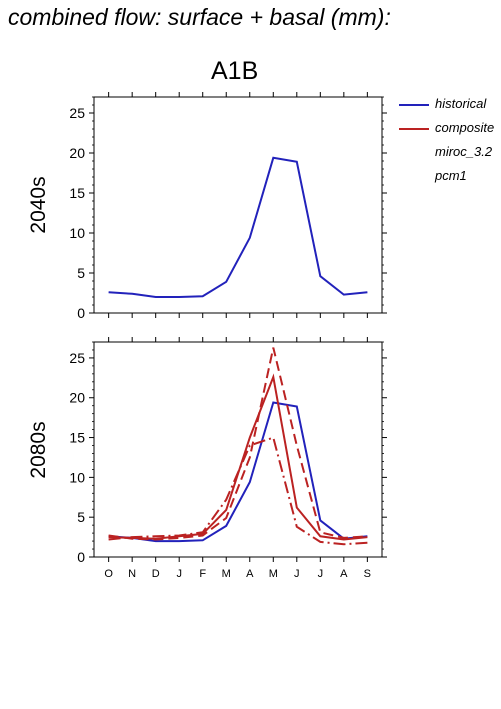  What do you see at coordinates (414, 105) in the screenshot?
I see `legend-line-historical` at bounding box center [414, 105].